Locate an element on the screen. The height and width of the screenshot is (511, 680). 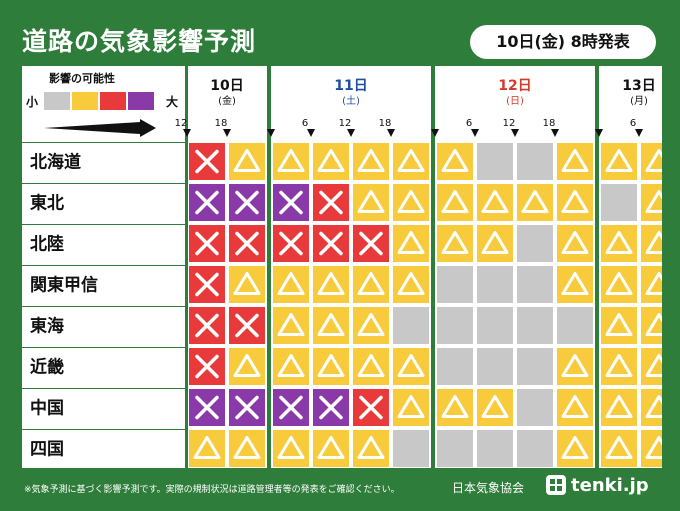
issued-badge: 10日(金) 8時発表 is located at coordinates (563, 42).